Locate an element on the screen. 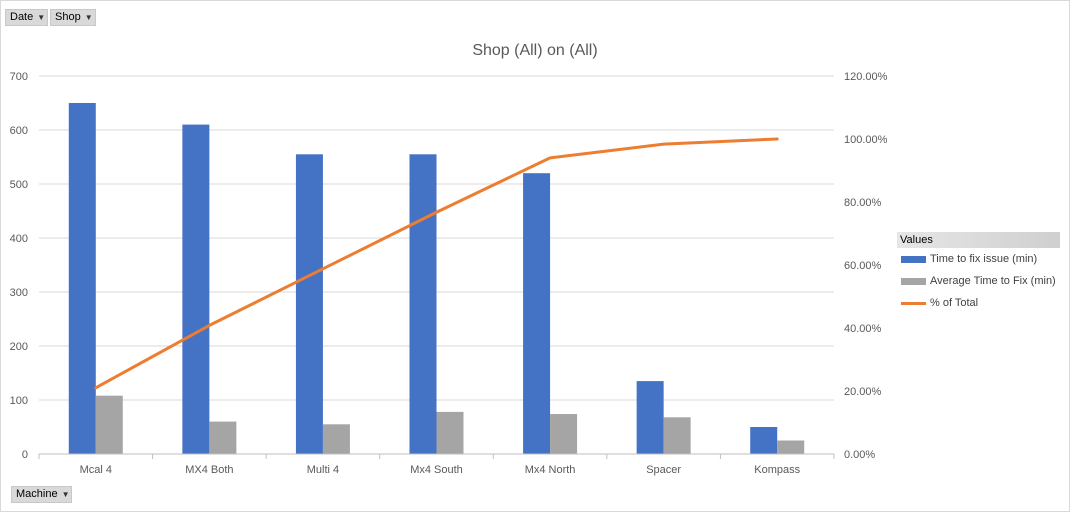 This screenshot has width=1070, height=512. y2-tick-label: 120.00% is located at coordinates (866, 77).